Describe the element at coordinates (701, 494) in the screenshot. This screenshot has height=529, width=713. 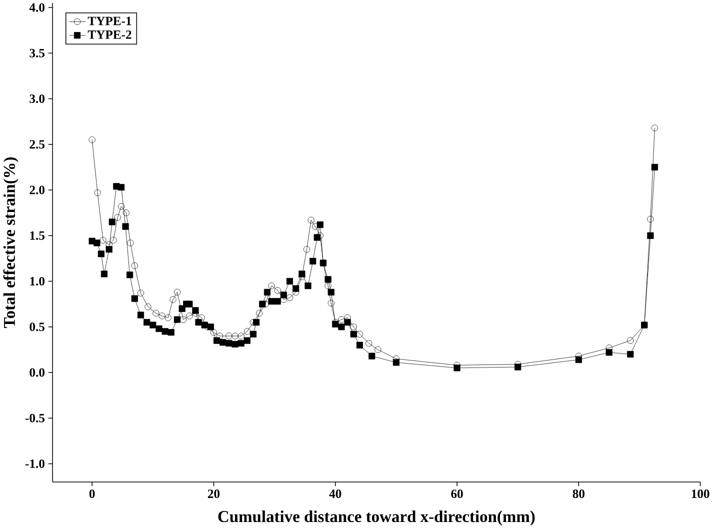
I see `x-tick-label: 100` at that location.